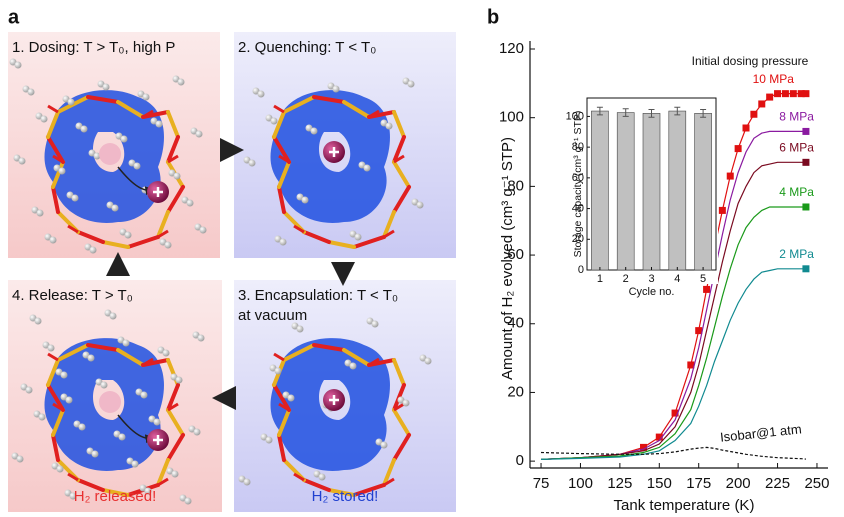 Image resolution: width=844 pixels, height=517 pixels. What do you see at coordinates (677, 279) in the screenshot?
I see `x-tick-label: 4` at bounding box center [677, 279].